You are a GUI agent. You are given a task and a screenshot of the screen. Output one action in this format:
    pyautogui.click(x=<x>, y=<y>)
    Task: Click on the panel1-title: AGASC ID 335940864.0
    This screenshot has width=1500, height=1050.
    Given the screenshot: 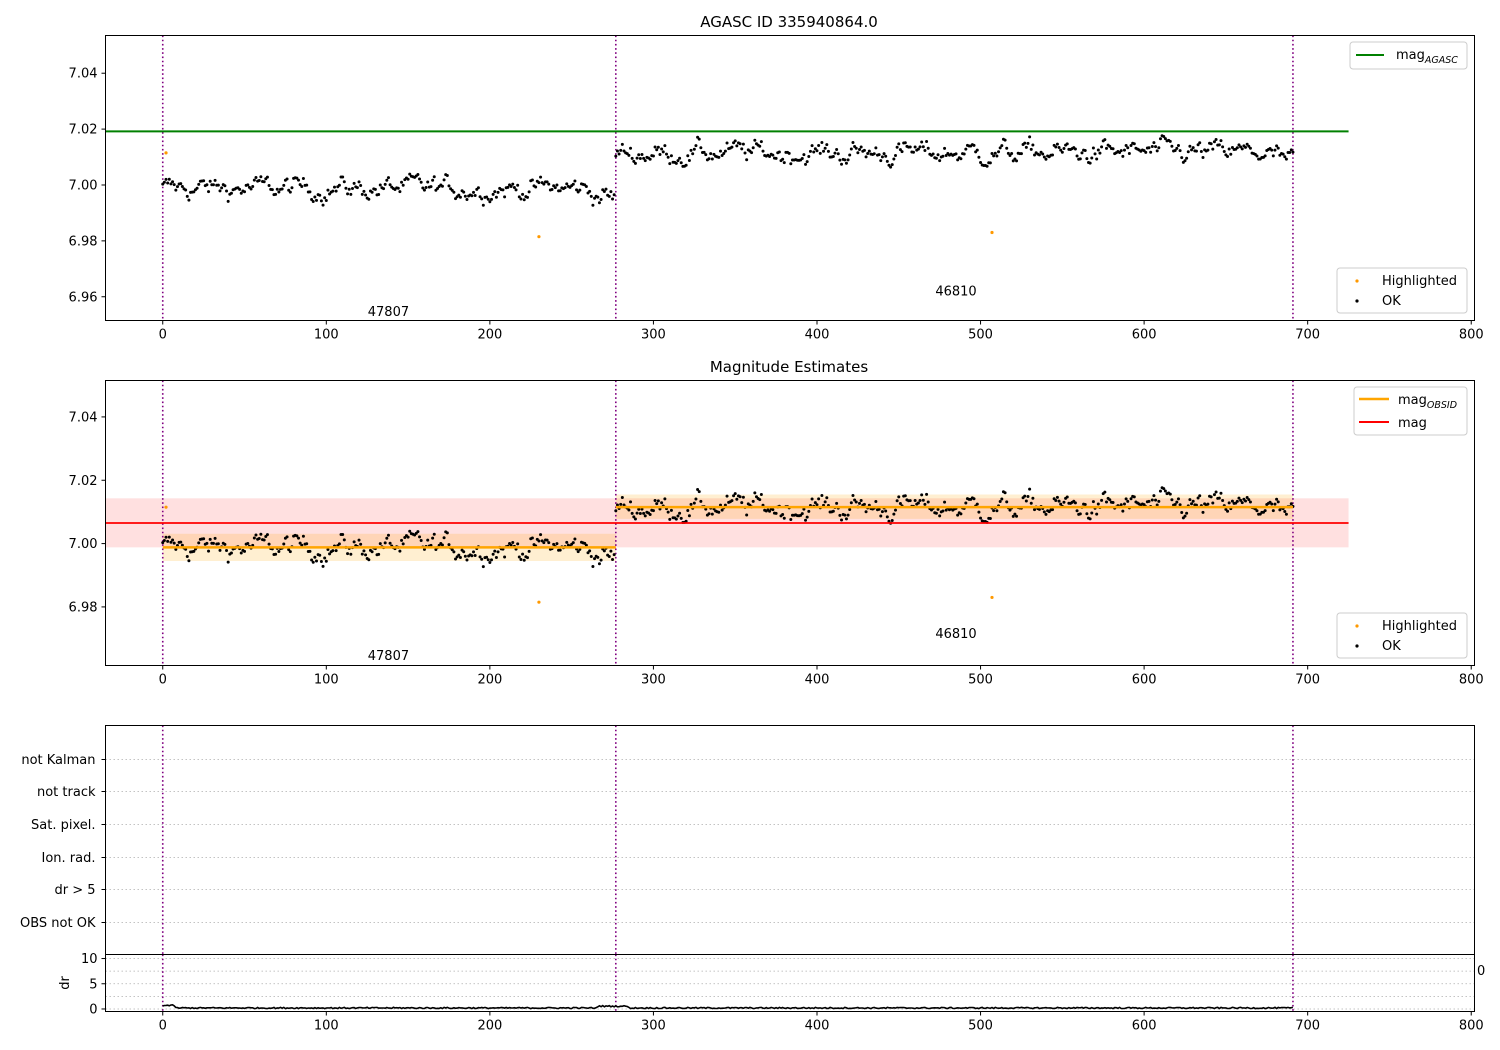 What is the action you would take?
    pyautogui.click(x=789, y=22)
    